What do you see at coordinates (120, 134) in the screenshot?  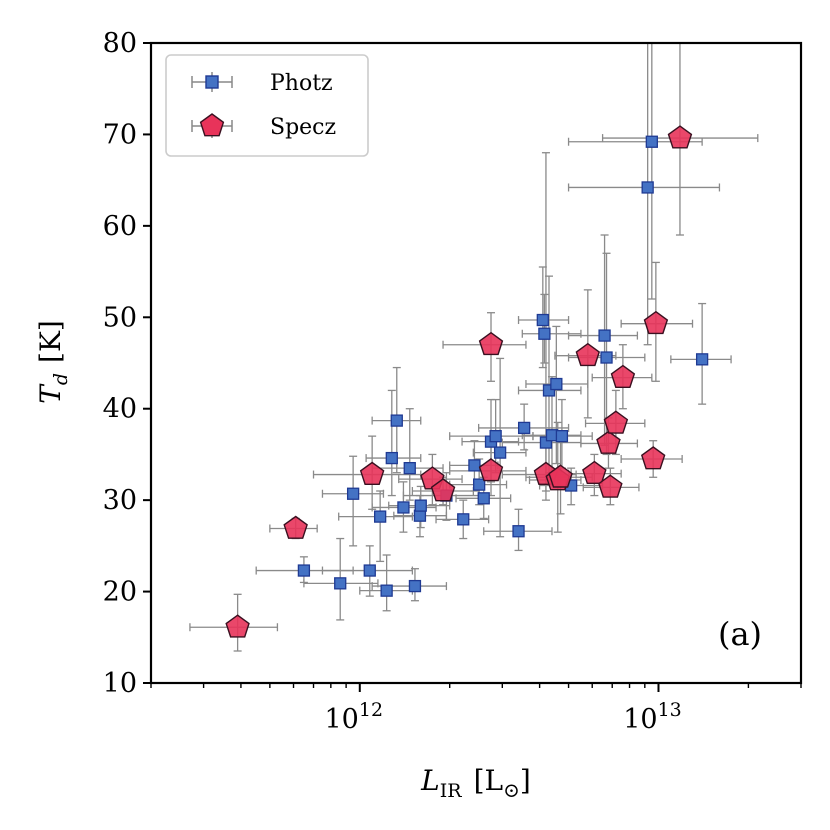 I see `y-tick-label: 70` at bounding box center [120, 134].